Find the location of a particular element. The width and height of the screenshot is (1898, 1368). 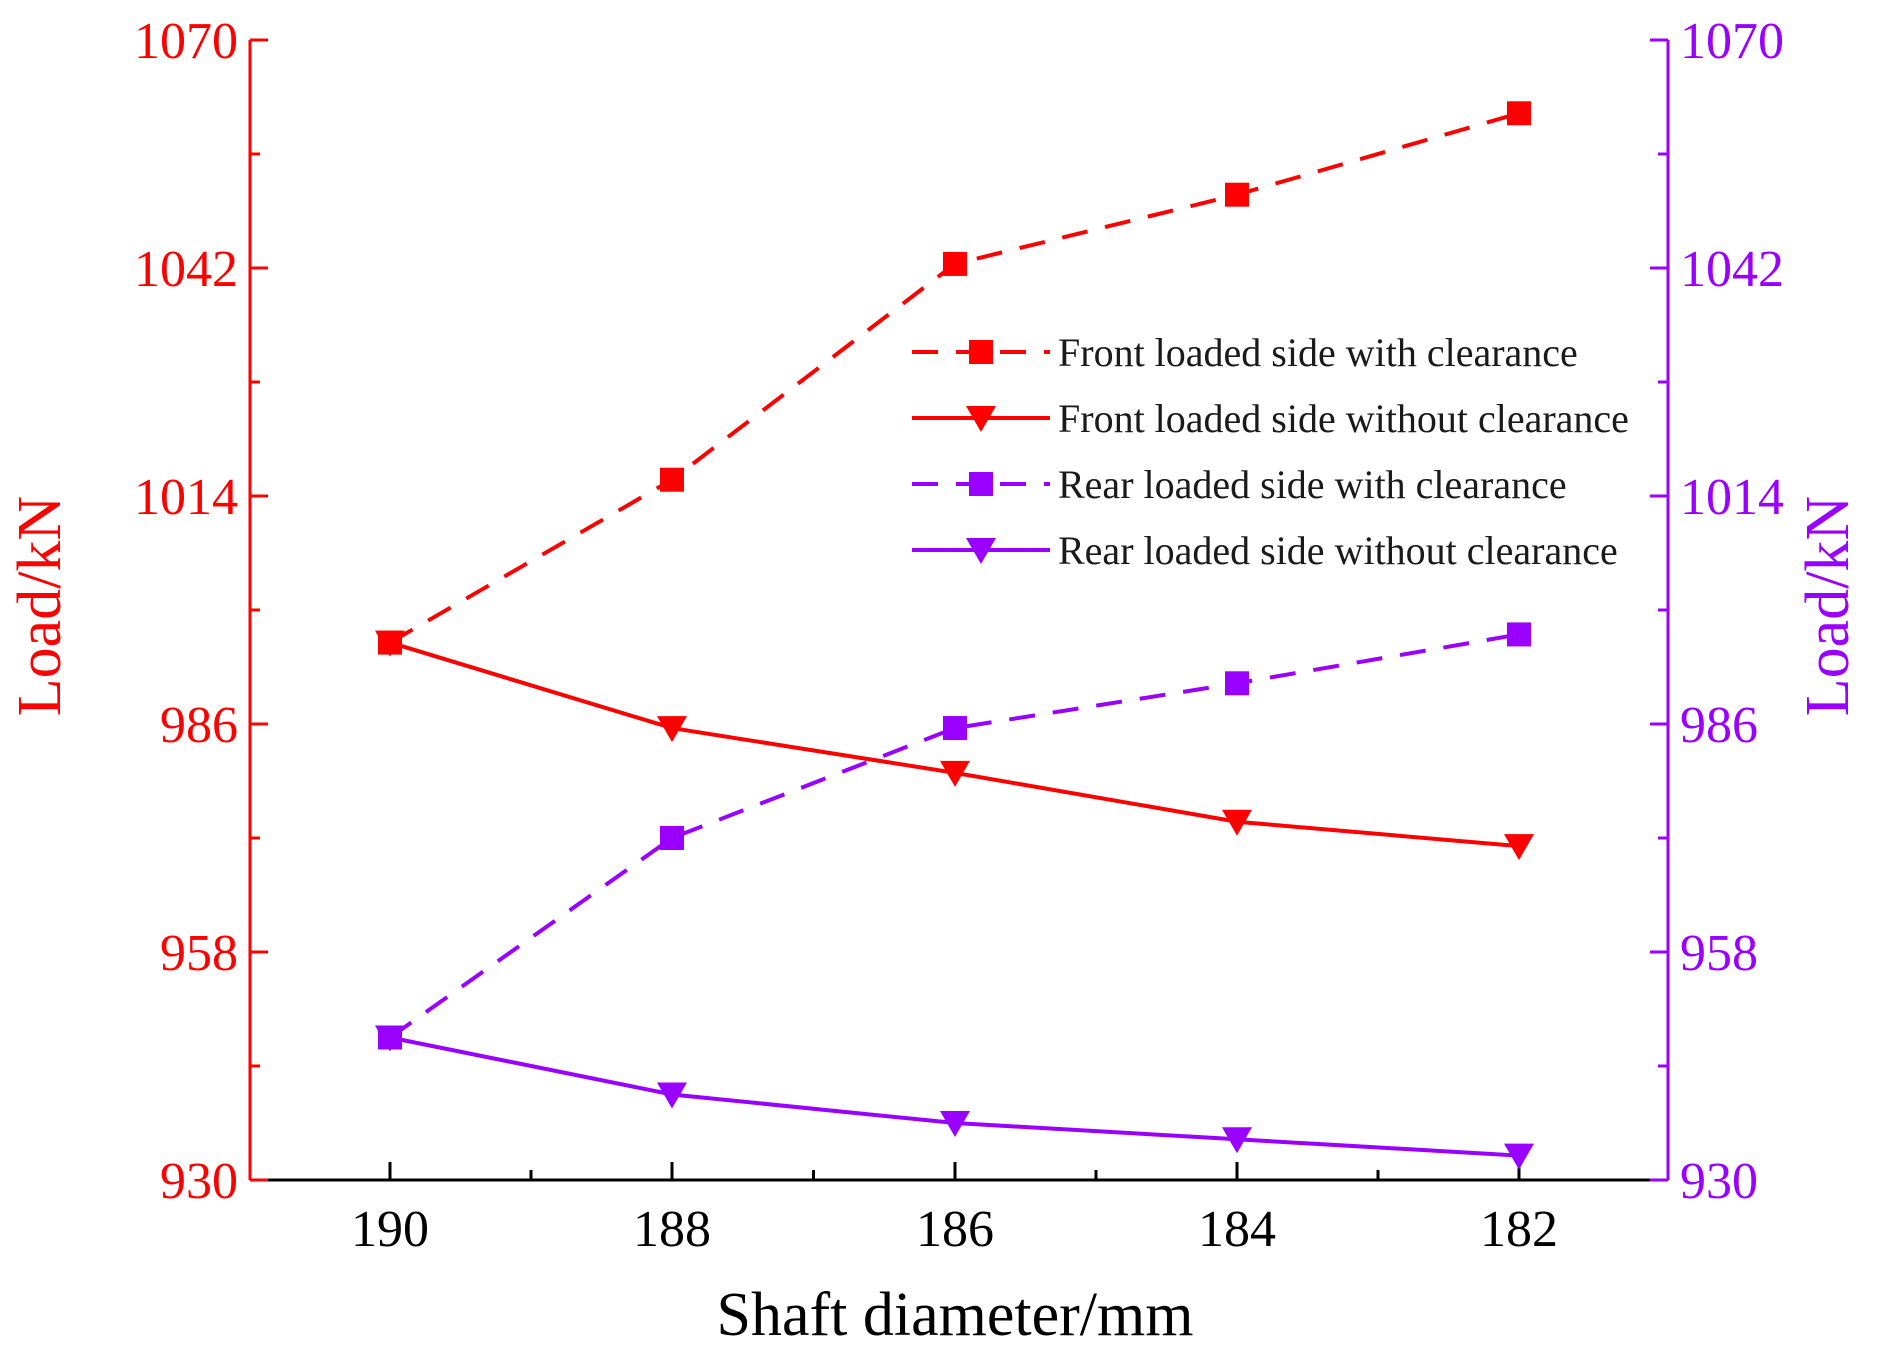

legend-entry: Front loaded side without clearance is located at coordinates (1270, 418).